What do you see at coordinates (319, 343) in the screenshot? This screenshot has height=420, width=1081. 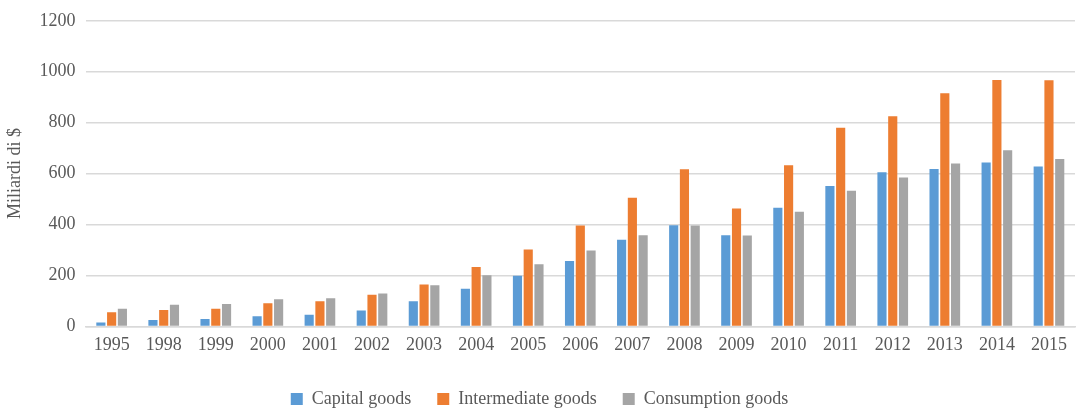 I see `x-tick-label: 2001` at bounding box center [319, 343].